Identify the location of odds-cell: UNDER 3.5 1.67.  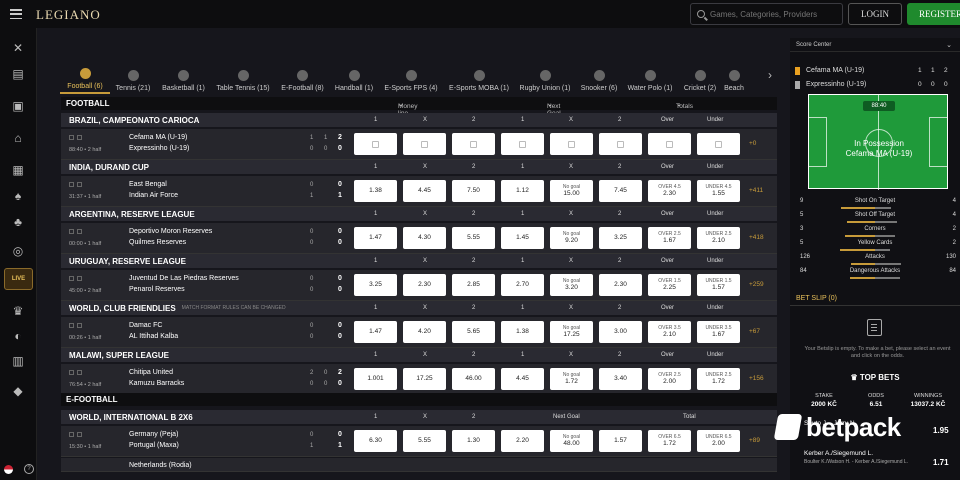
(718, 332).